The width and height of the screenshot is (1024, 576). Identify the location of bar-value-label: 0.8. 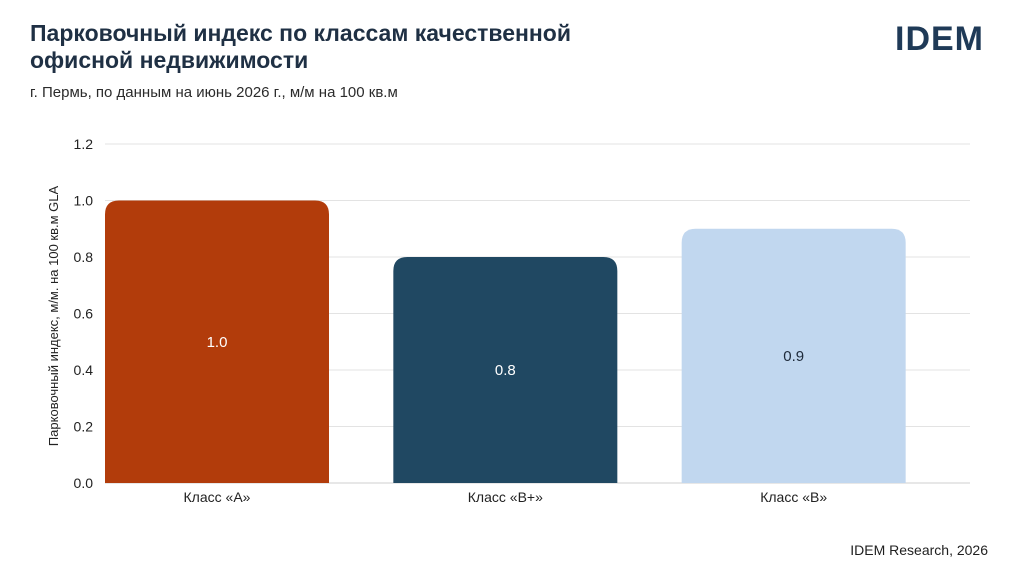
(505, 370).